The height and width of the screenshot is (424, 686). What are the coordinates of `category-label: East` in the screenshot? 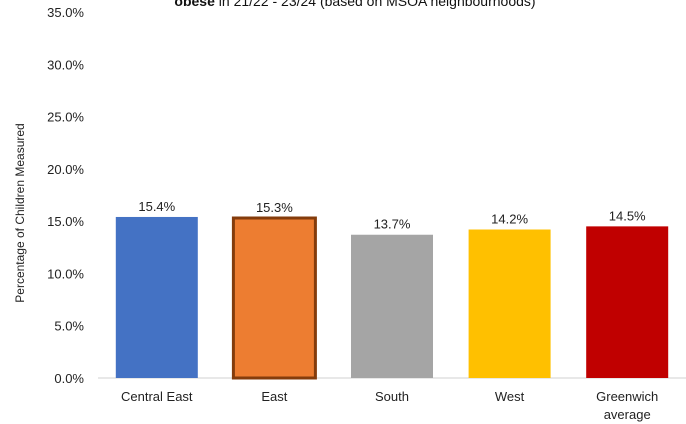 It's located at (274, 396).